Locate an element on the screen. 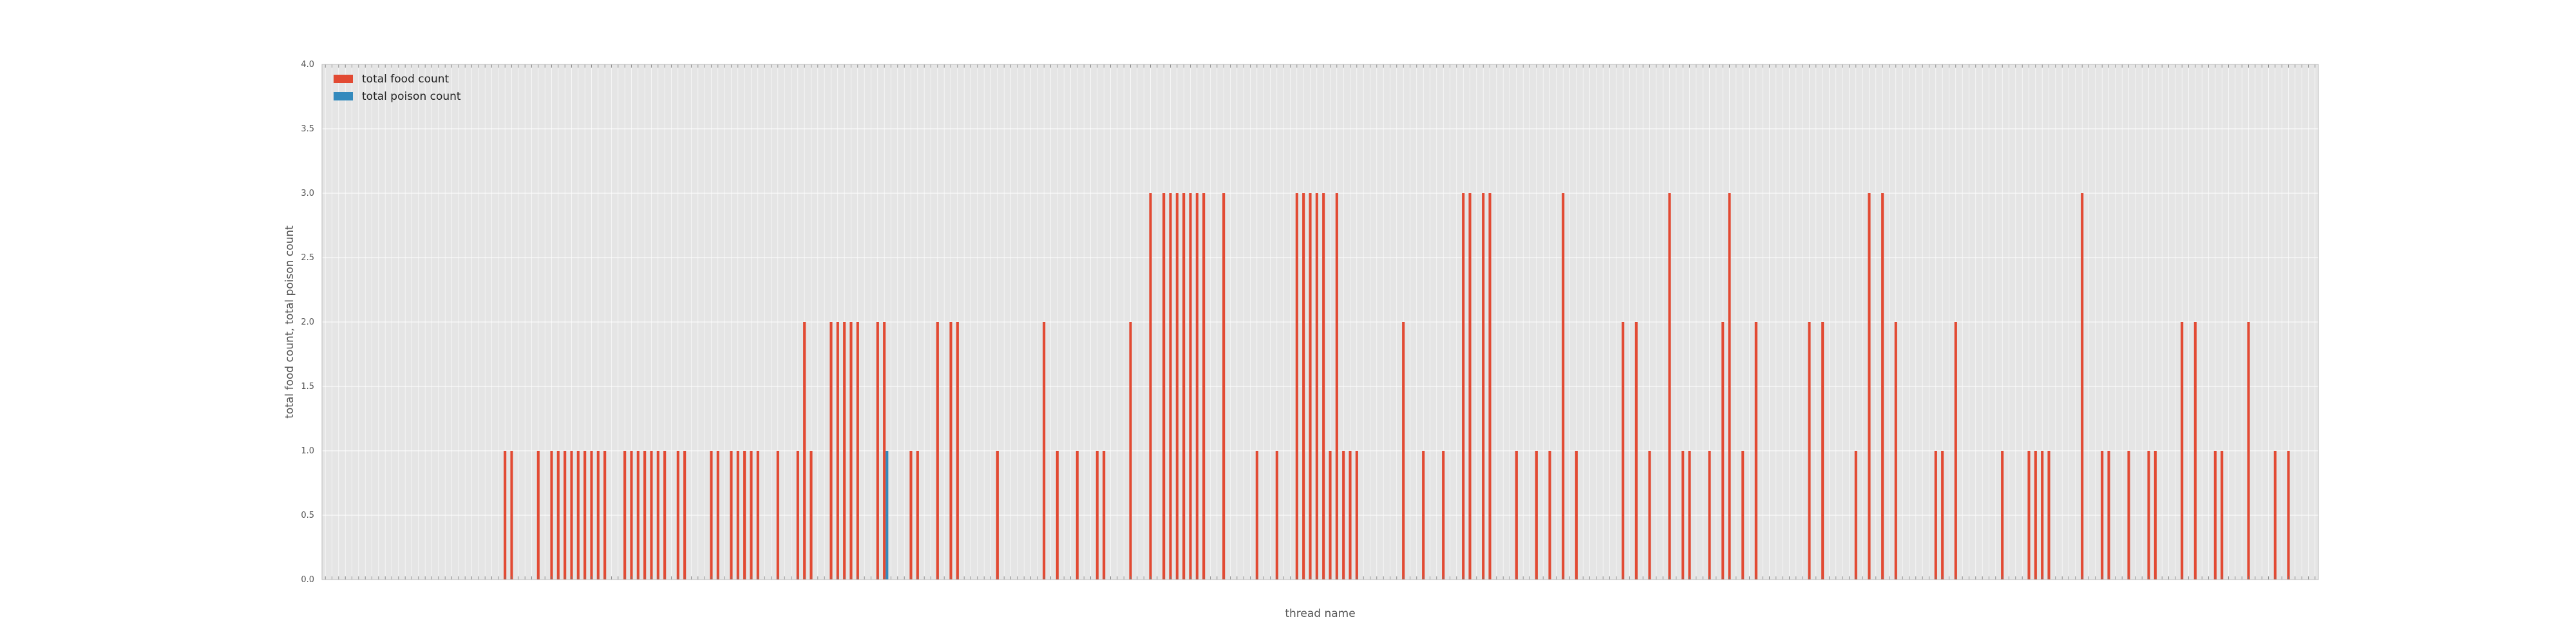 The width and height of the screenshot is (2576, 644). y-tick-label: 1.0 is located at coordinates (307, 451).